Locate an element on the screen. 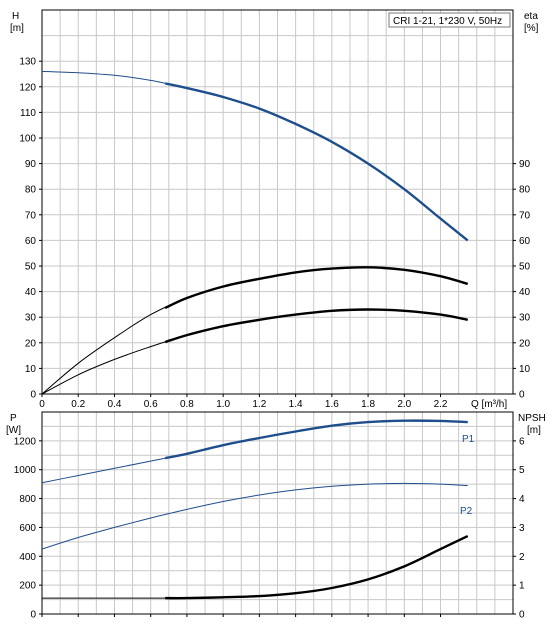 This screenshot has height=628, width=559. curve-1-2-operating is located at coordinates (317, 567).